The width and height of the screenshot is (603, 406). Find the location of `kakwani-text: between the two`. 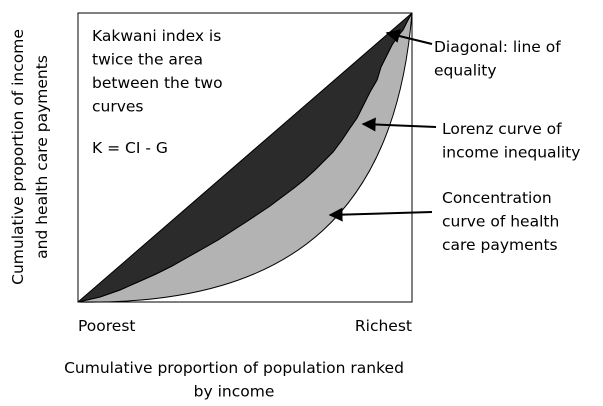

kakwani-text: between the two is located at coordinates (157, 83).